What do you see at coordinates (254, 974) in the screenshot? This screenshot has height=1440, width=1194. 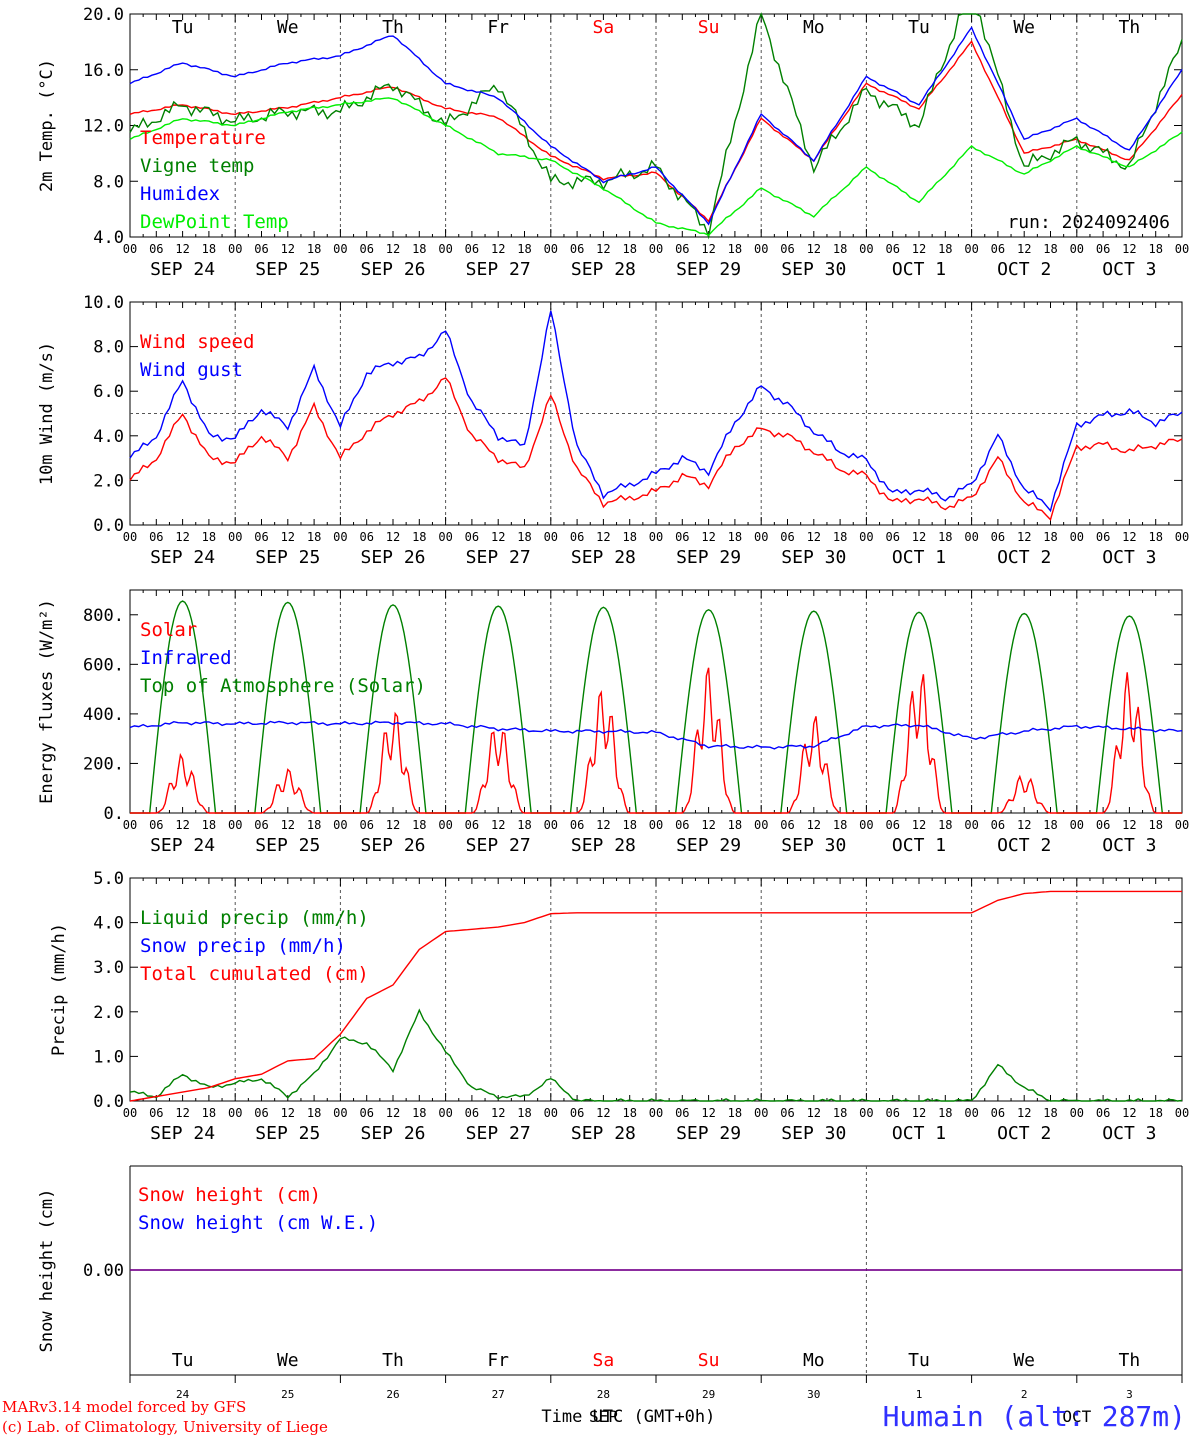 I see `legend-entry: Total cumulated (cm)` at bounding box center [254, 974].